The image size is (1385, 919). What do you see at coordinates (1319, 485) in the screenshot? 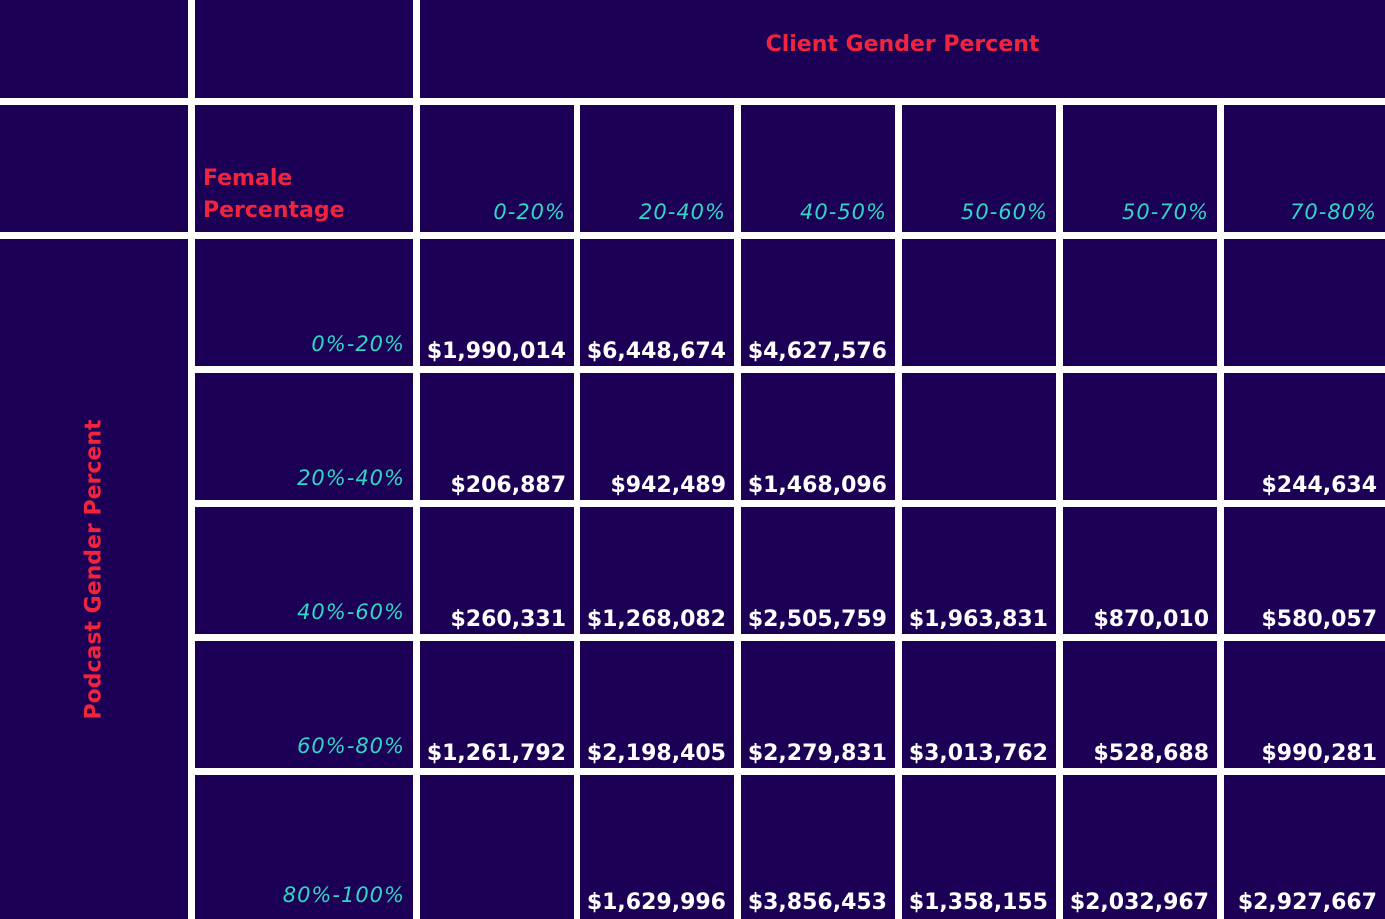
I see `cell-value: $244,634` at bounding box center [1319, 485].